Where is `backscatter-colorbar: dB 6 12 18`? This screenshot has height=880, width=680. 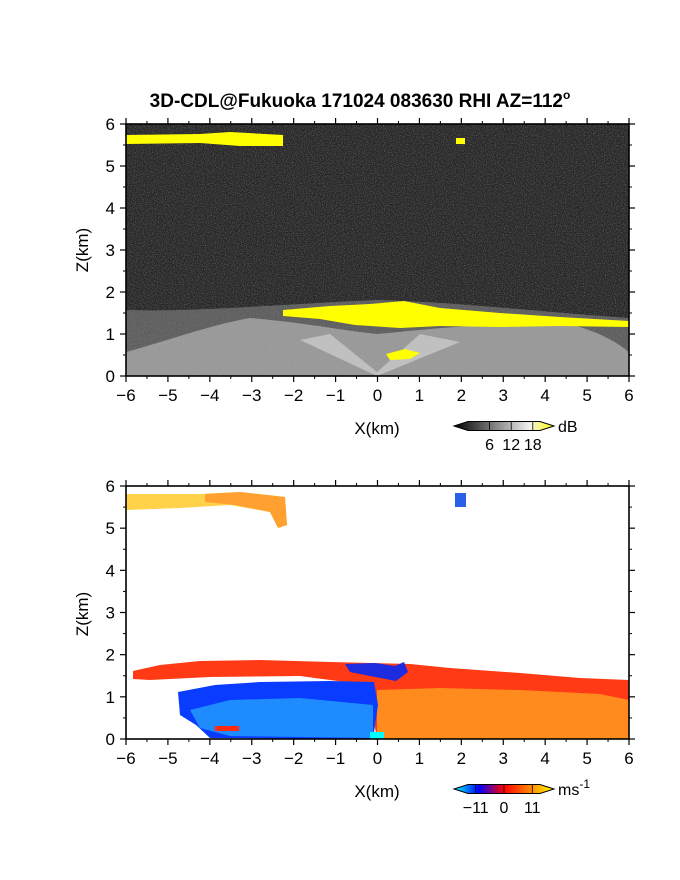 backscatter-colorbar: dB 6 12 18 is located at coordinates (515, 436).